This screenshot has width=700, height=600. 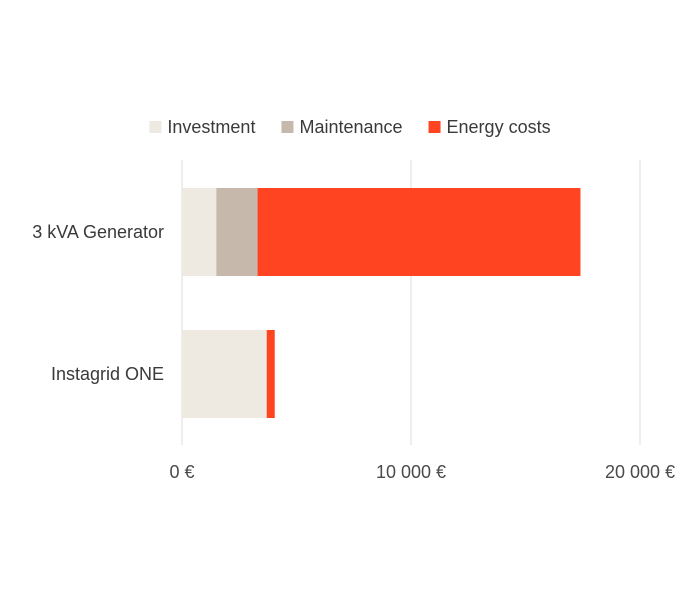 I want to click on legend-label-0: Investment, so click(x=211, y=127).